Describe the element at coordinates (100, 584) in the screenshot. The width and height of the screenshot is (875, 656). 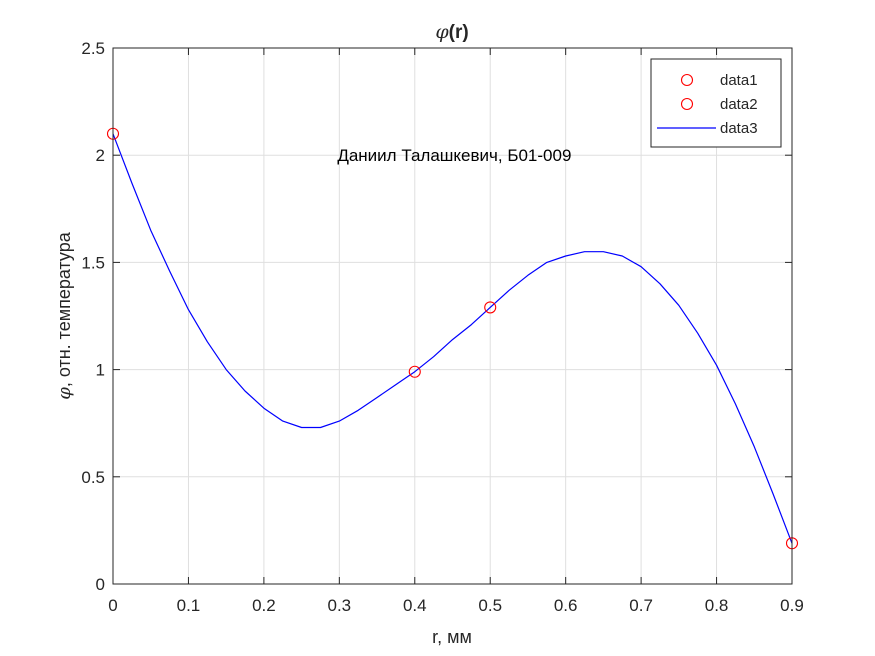
I see `y-tick-label: 0` at that location.